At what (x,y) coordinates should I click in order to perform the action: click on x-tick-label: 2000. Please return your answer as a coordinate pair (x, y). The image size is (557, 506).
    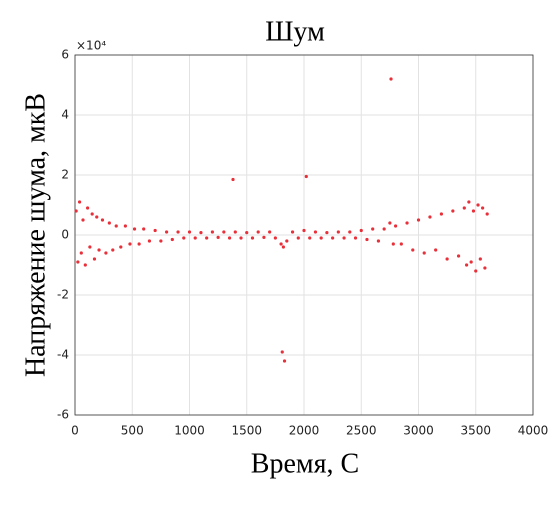
    Looking at the image, I should click on (304, 431).